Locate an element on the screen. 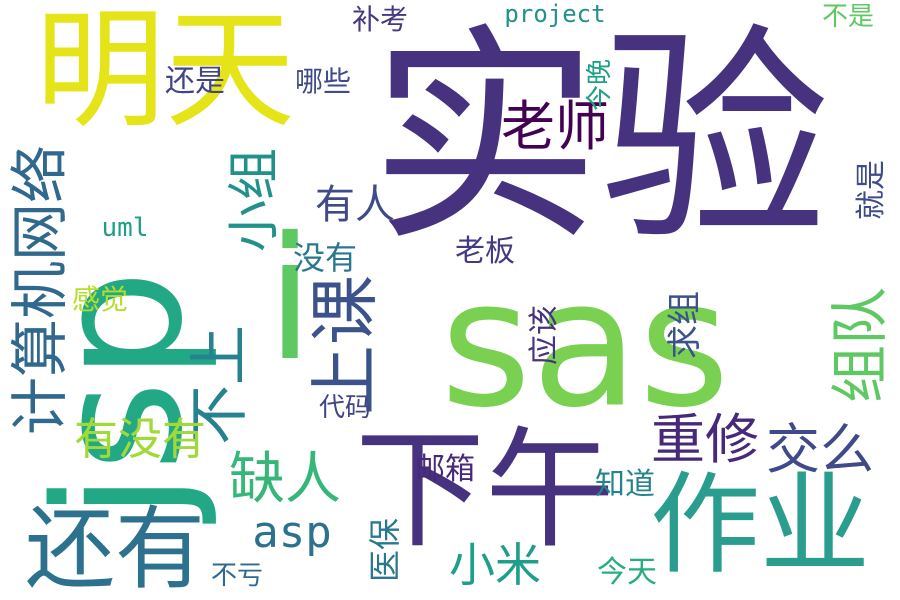  word-youren: 有人 is located at coordinates (355, 205).